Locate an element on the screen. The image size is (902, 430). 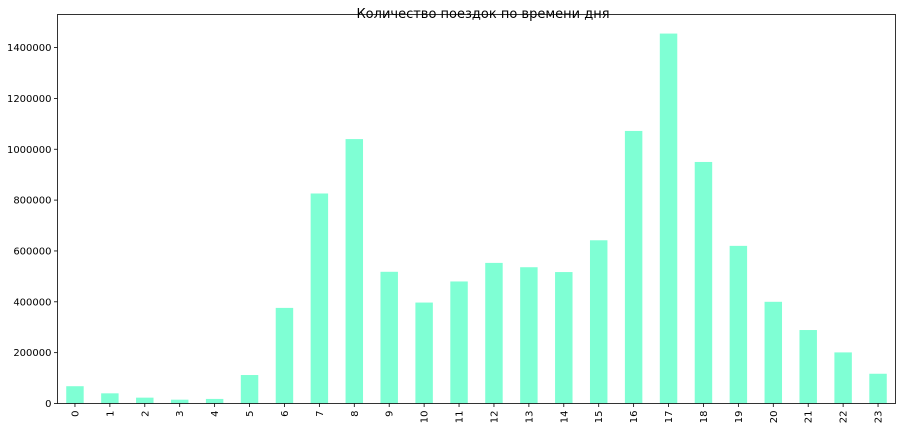
x-axis: 0 1 2 3 4 5 6 7 8 9 10 11 12 13 14 15 16 17 18 19 20 21 22 23 is located at coordinates (477, 413).